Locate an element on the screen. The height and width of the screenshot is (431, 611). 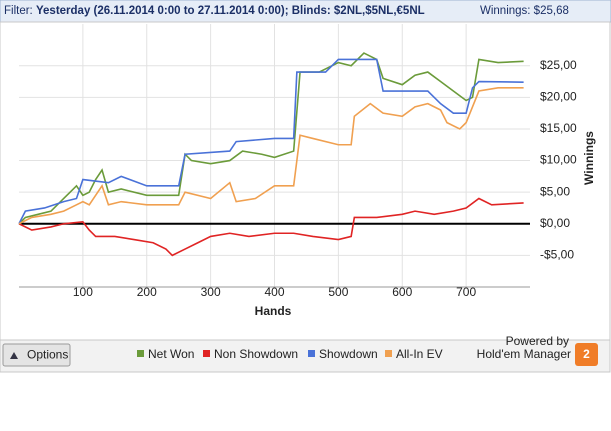
x-tick-label: 300 is located at coordinates (211, 292).